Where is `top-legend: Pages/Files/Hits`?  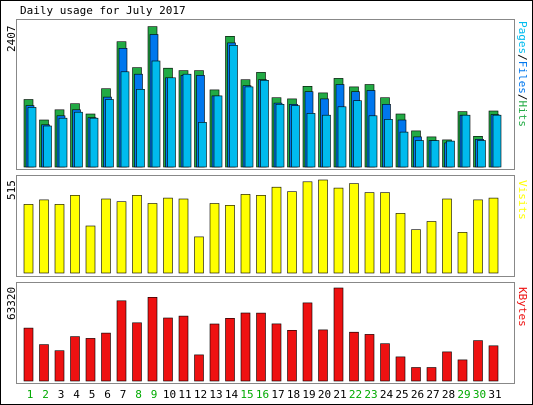
top-legend: Pages/Files/Hits is located at coordinates (522, 74).